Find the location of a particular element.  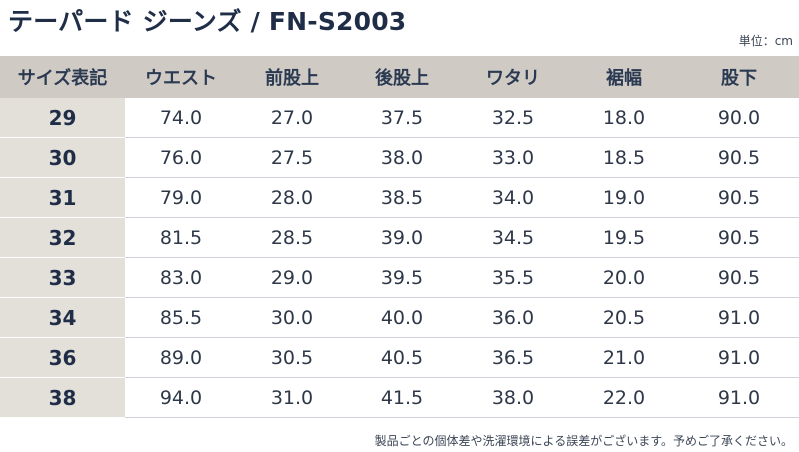

table-row: 32 81.5 28.5 39.0 34.5 19.5 90.5 is located at coordinates (399, 237).